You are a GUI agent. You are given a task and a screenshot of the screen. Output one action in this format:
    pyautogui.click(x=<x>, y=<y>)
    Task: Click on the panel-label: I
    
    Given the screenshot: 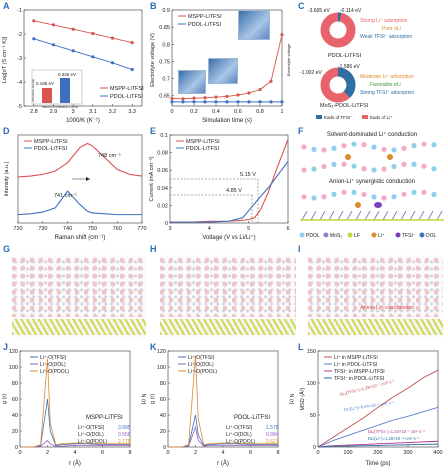 What is the action you would take?
    pyautogui.click(x=299, y=249)
    